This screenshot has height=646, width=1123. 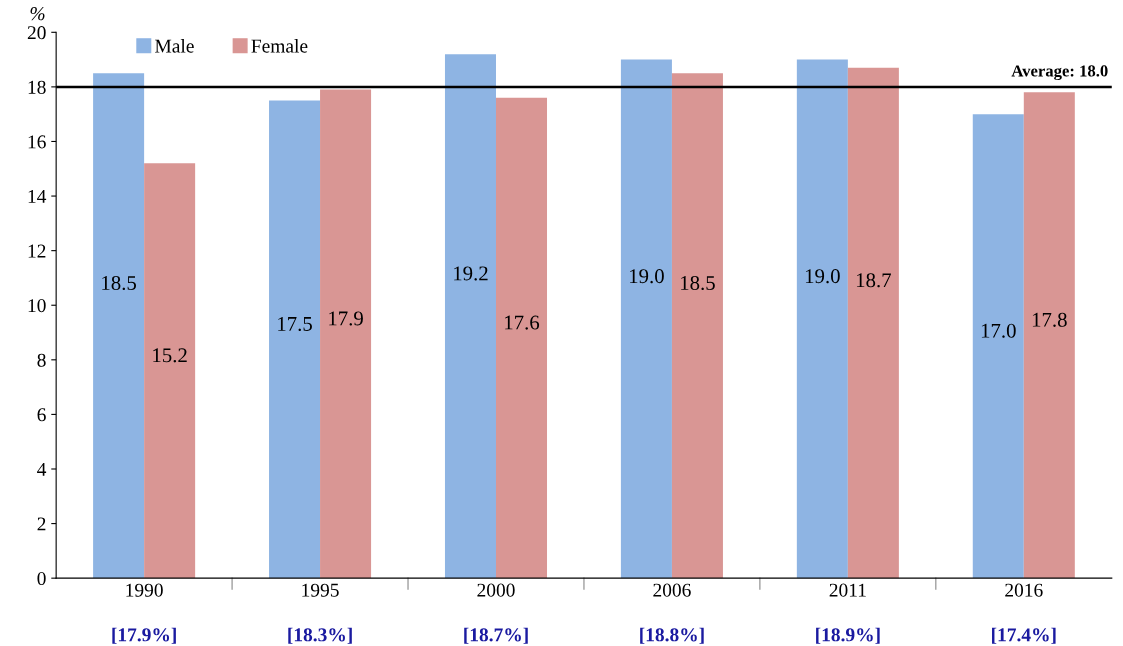 I want to click on x-tick-label: 2011, so click(x=847, y=590).